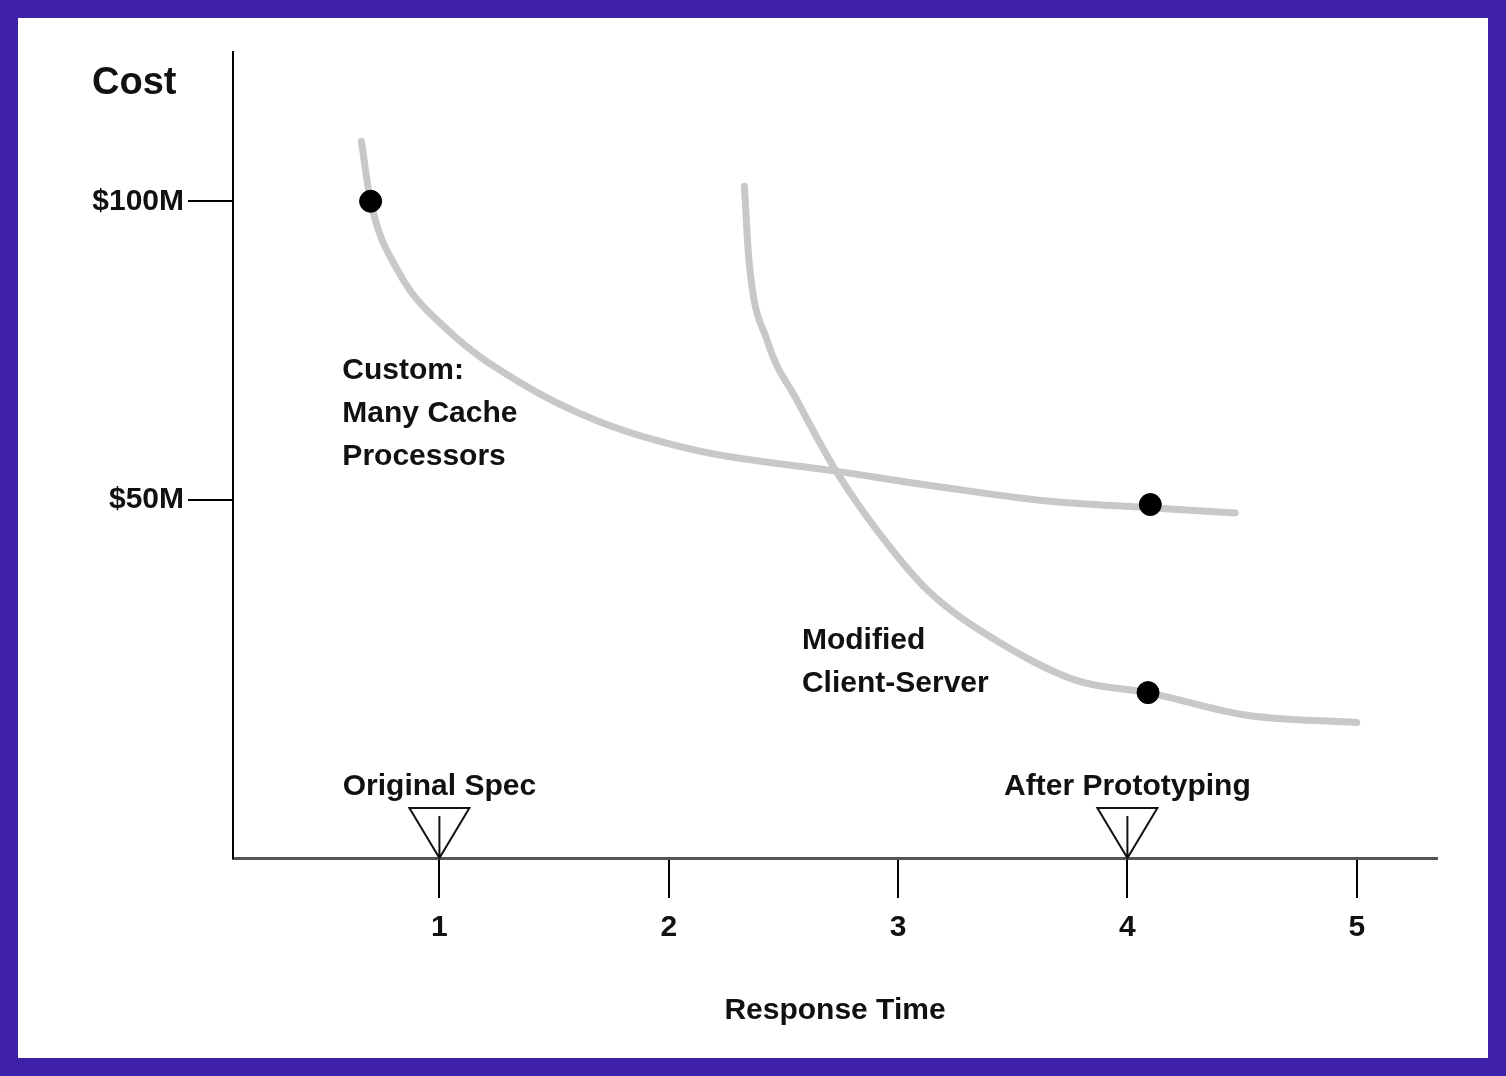 The width and height of the screenshot is (1506, 1076). I want to click on x-tick-label: 1, so click(439, 926).